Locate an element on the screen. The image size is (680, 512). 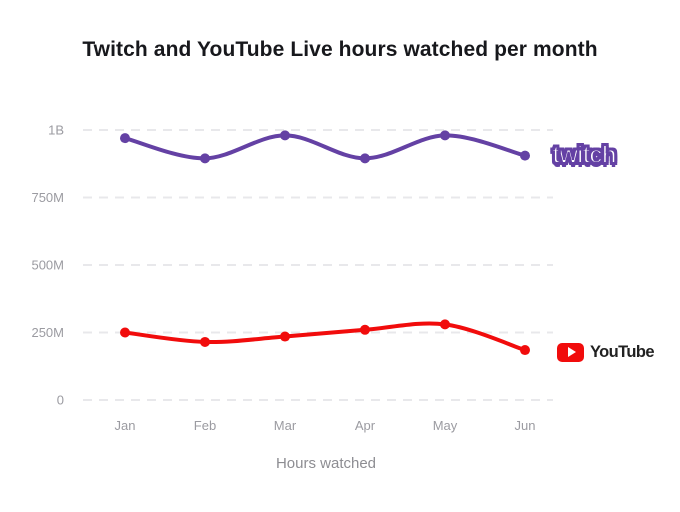
y-tick-label: 250M is located at coordinates (47, 332).